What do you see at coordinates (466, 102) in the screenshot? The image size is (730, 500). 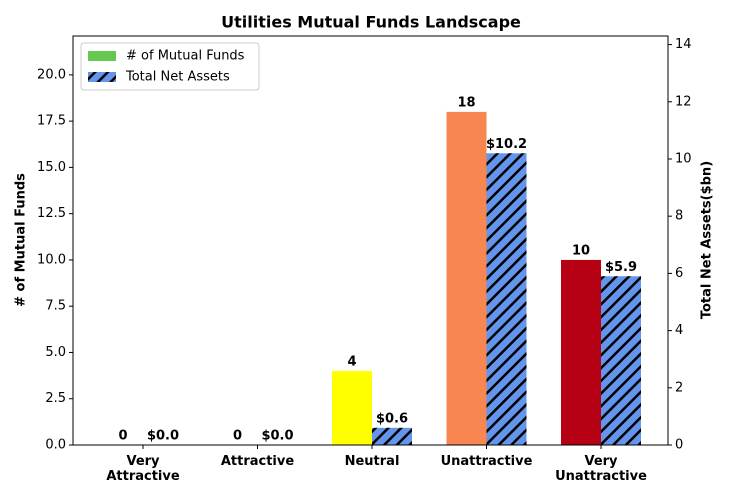 I see `data-label: 18` at bounding box center [466, 102].